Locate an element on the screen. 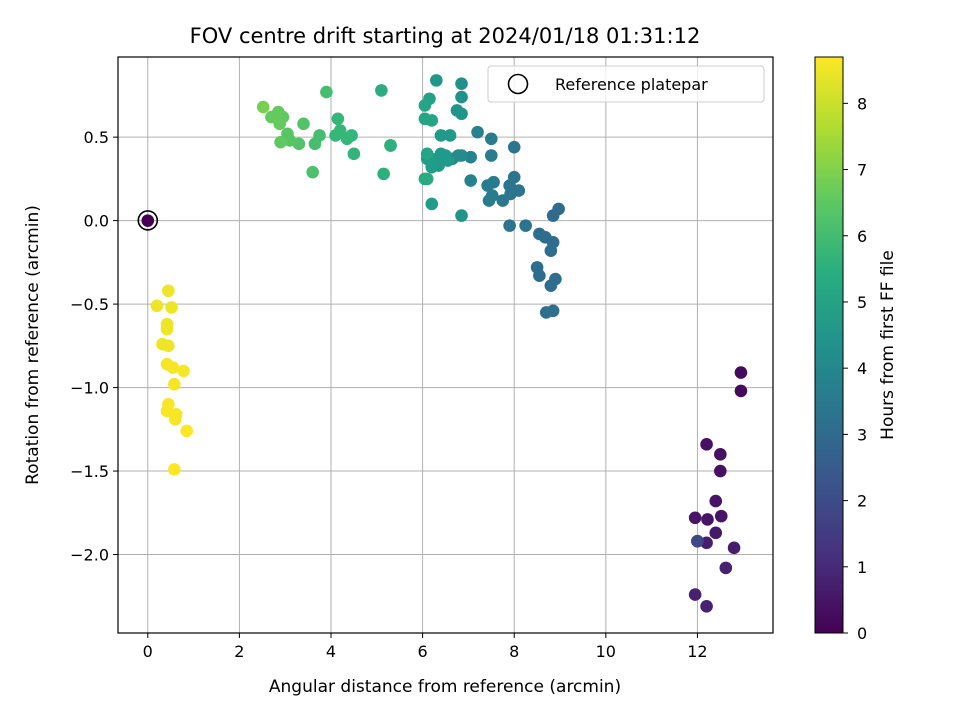 The width and height of the screenshot is (960, 720). legend: Reference platepar is located at coordinates (626, 84).